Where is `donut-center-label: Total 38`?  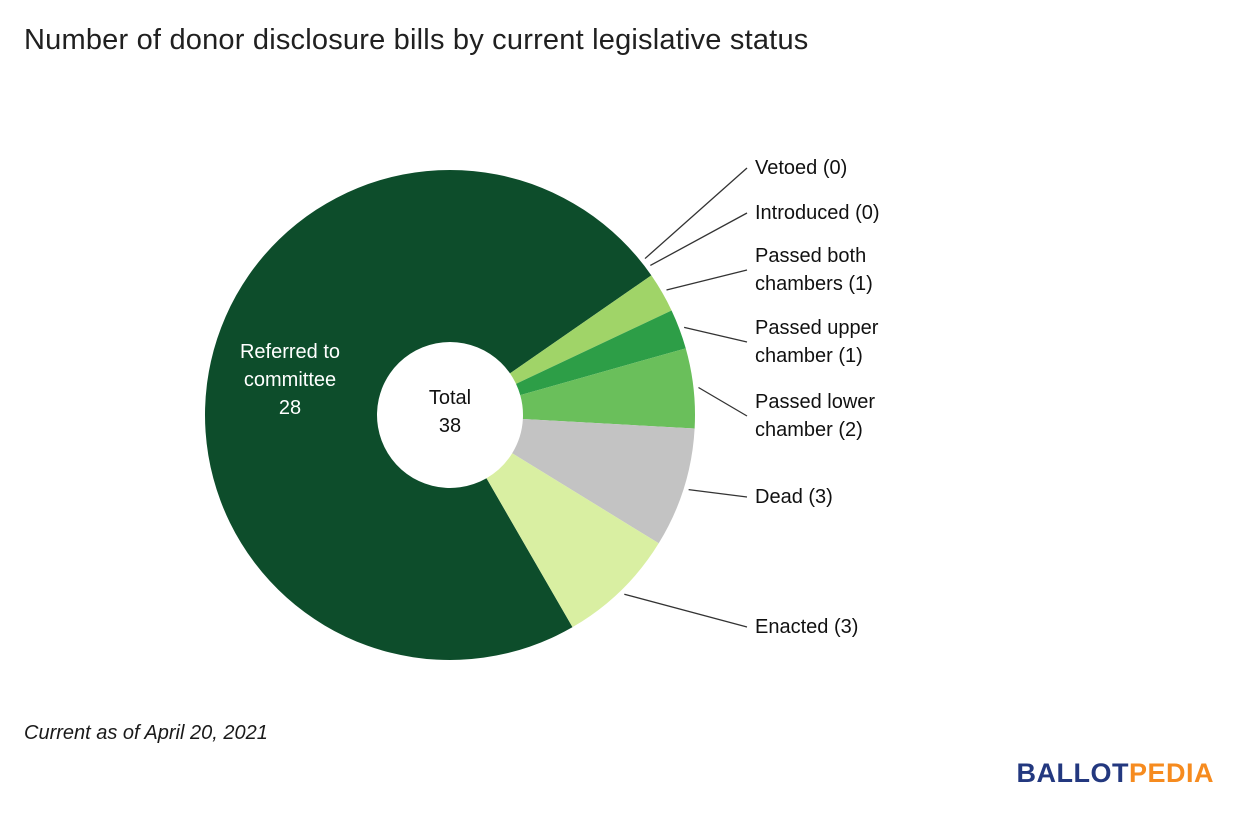 donut-center-label: Total 38 is located at coordinates (450, 412).